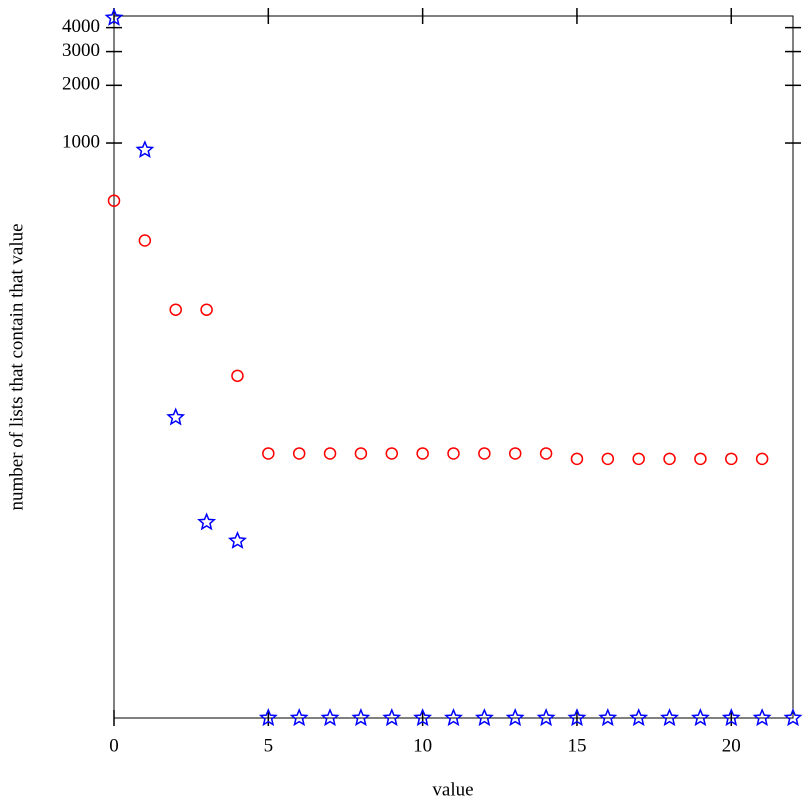 The width and height of the screenshot is (812, 812). I want to click on x-axis-label: value, so click(452, 789).